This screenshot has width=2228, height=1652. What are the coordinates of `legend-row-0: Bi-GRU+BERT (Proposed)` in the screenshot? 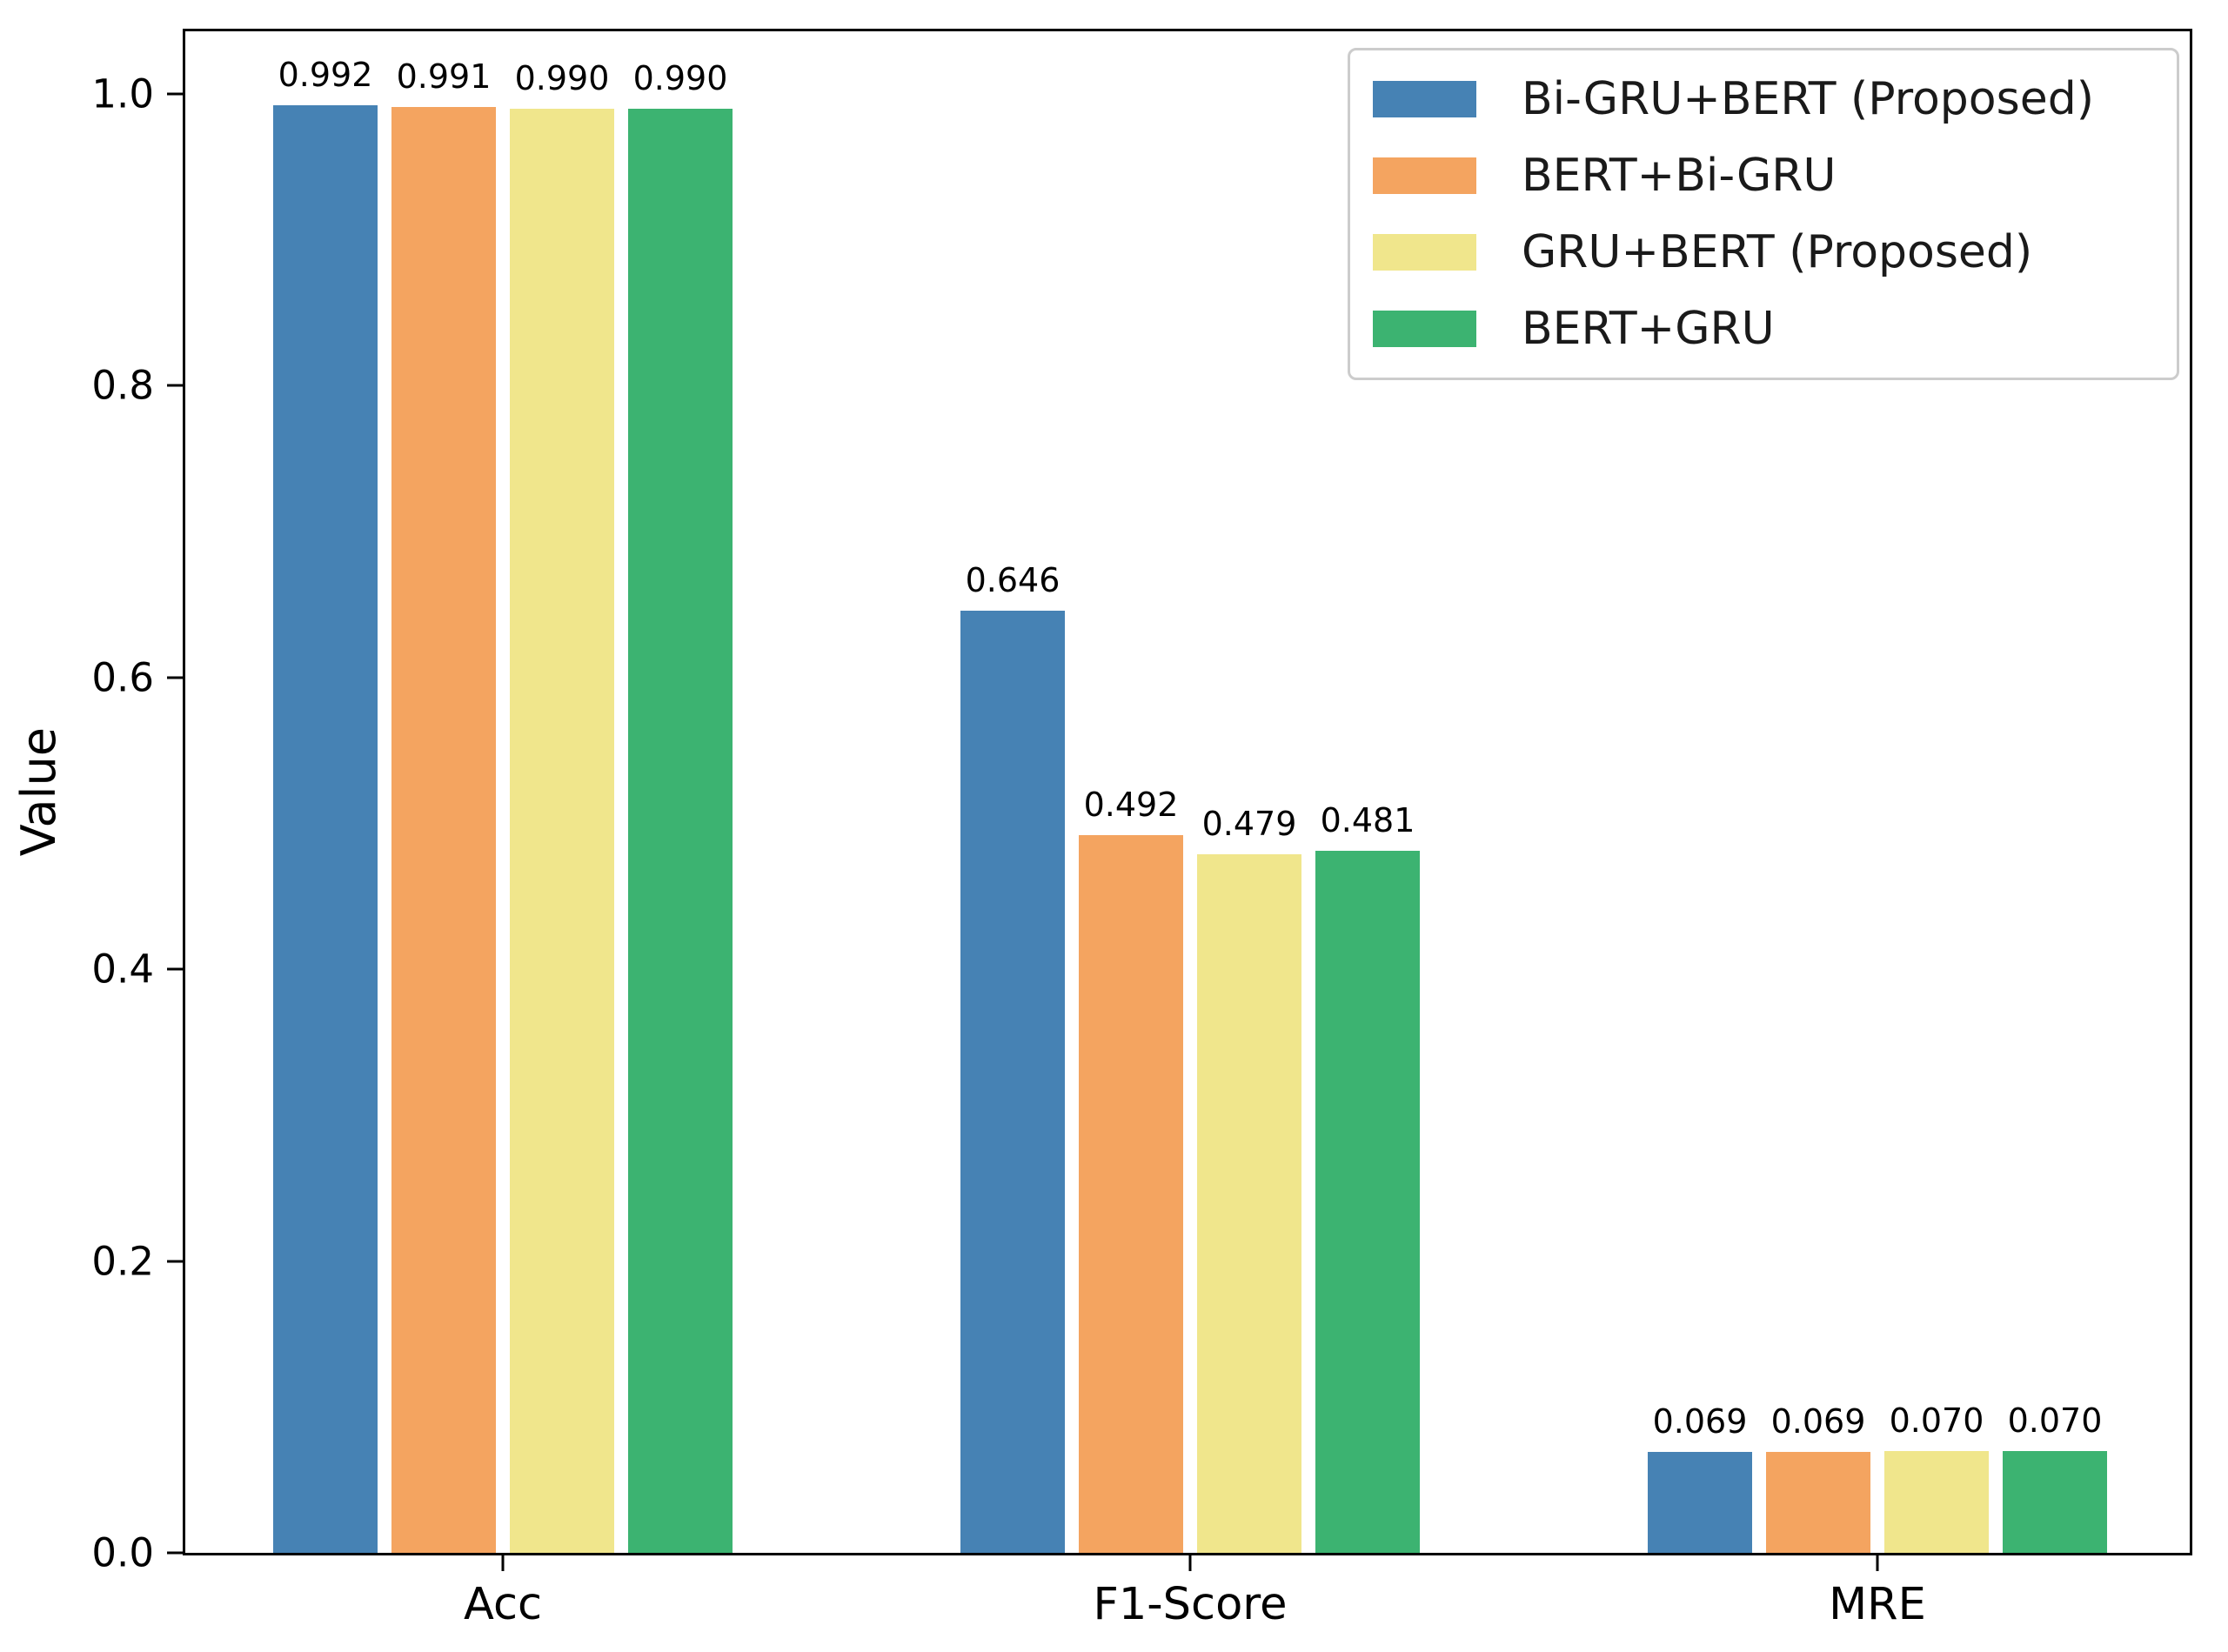 It's located at (1763, 99).